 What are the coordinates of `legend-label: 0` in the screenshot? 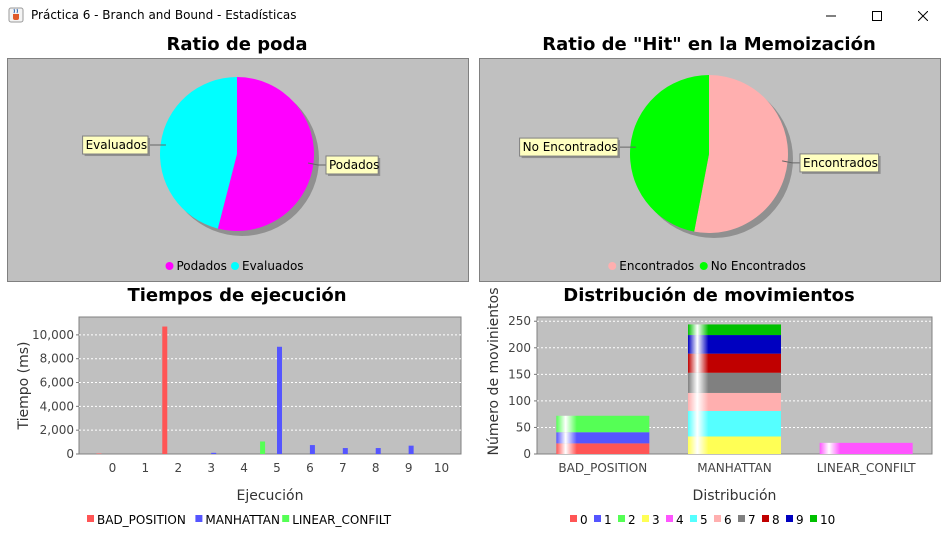 It's located at (584, 520).